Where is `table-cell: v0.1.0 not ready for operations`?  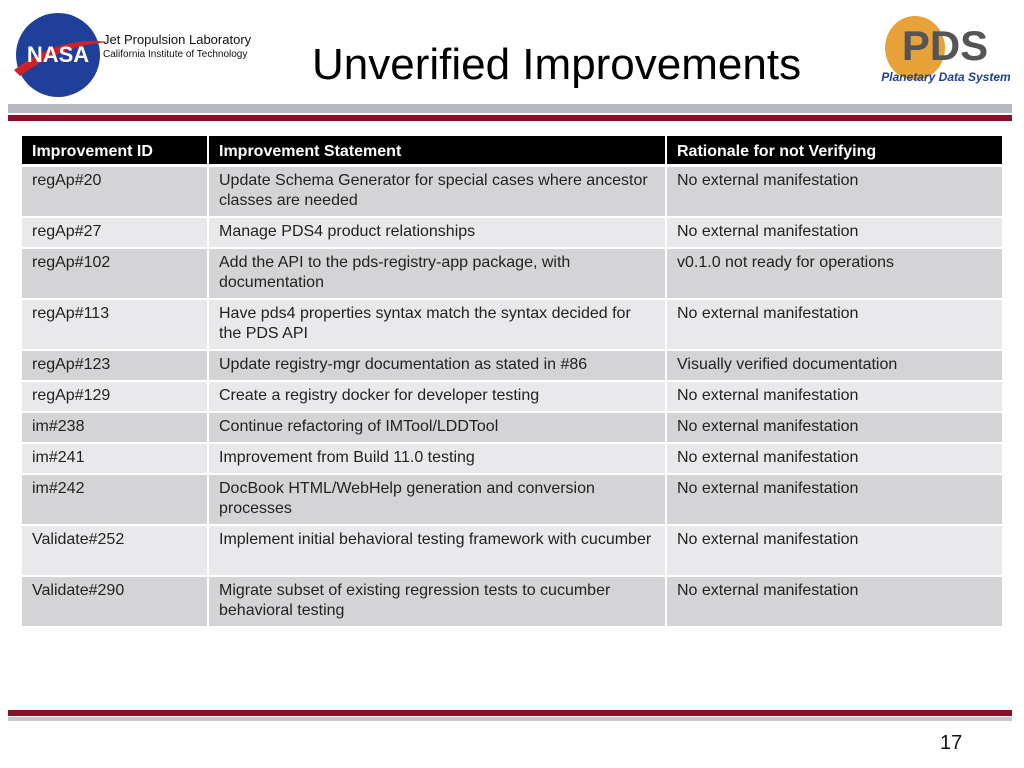 table-cell: v0.1.0 not ready for operations is located at coordinates (834, 273).